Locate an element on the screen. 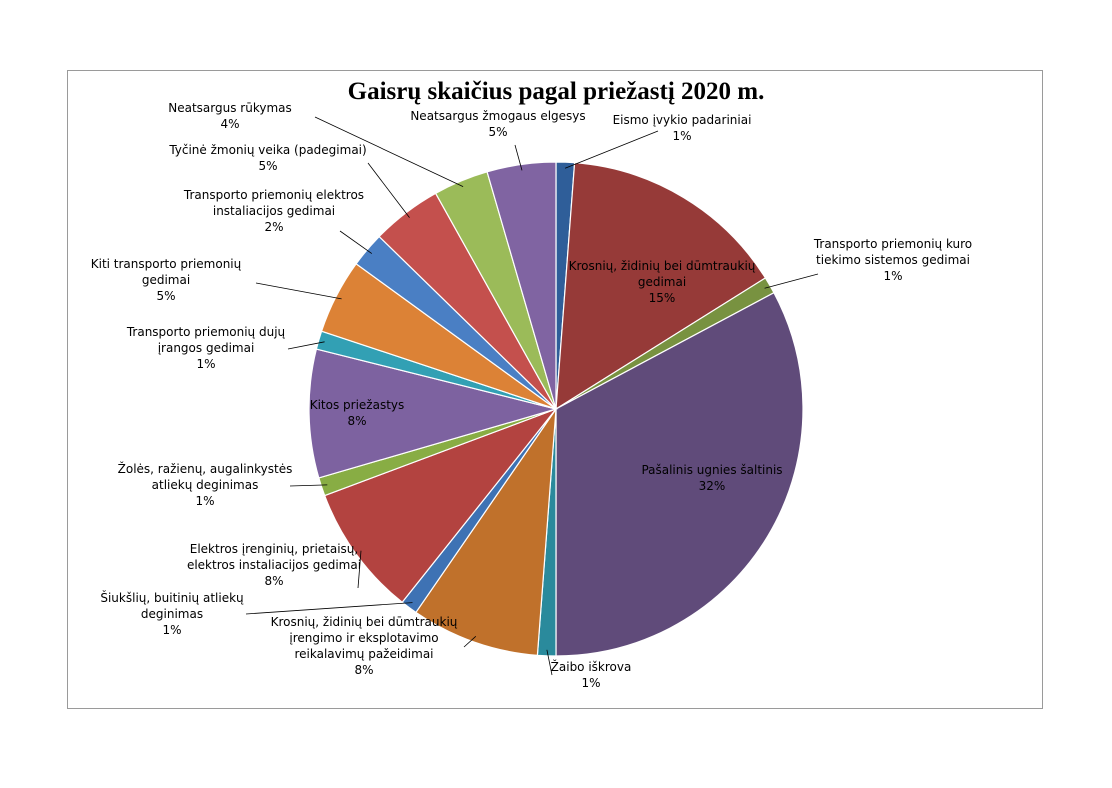 This screenshot has height=788, width=1112. slice-name: reikalavimų pažeidimai is located at coordinates (363, 654).